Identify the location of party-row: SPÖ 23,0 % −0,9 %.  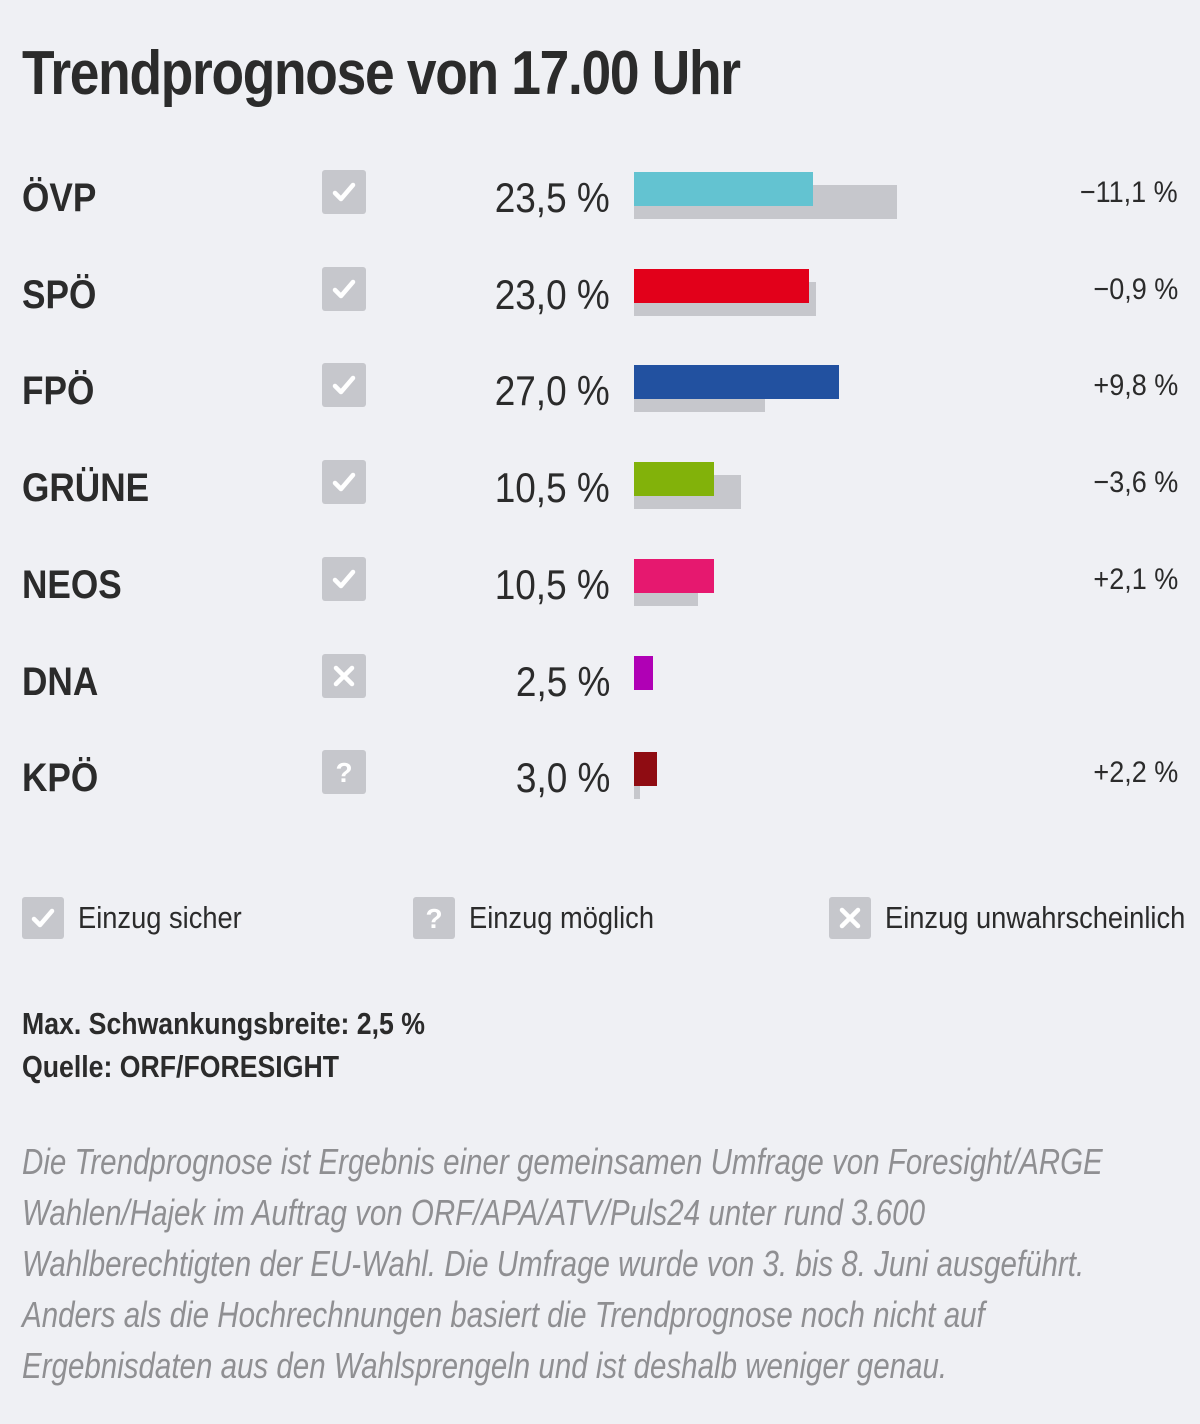
(600, 296).